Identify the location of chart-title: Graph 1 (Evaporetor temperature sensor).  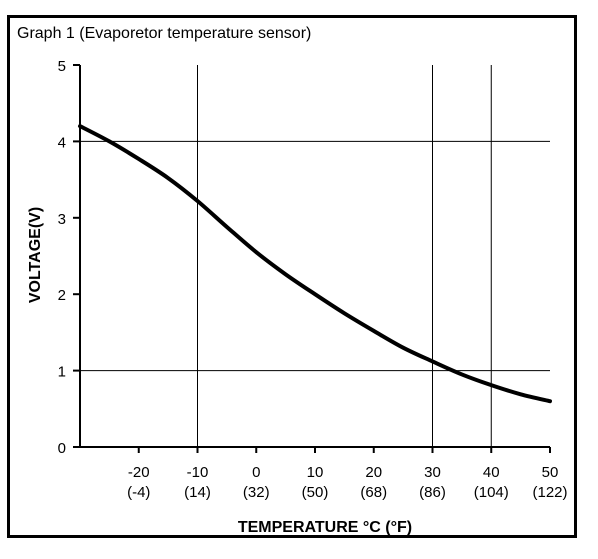
(164, 33).